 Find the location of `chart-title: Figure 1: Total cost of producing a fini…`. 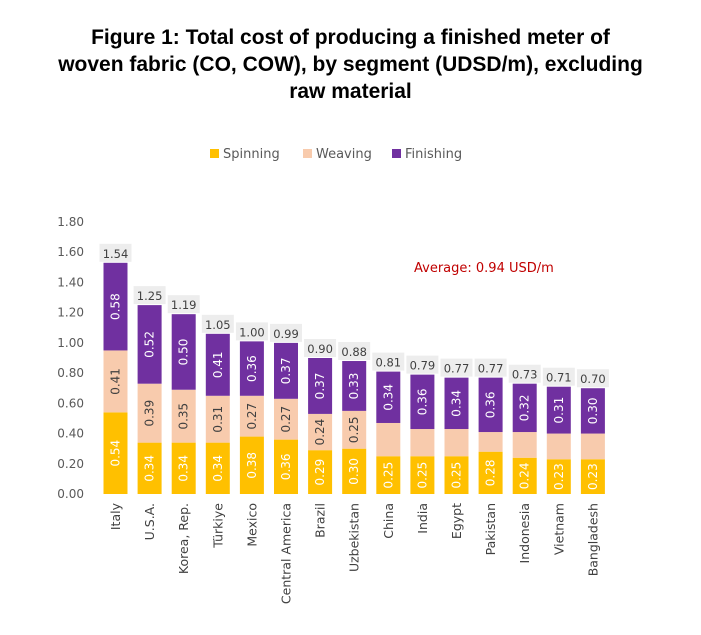

chart-title: Figure 1: Total cost of producing a fini… is located at coordinates (350, 64).